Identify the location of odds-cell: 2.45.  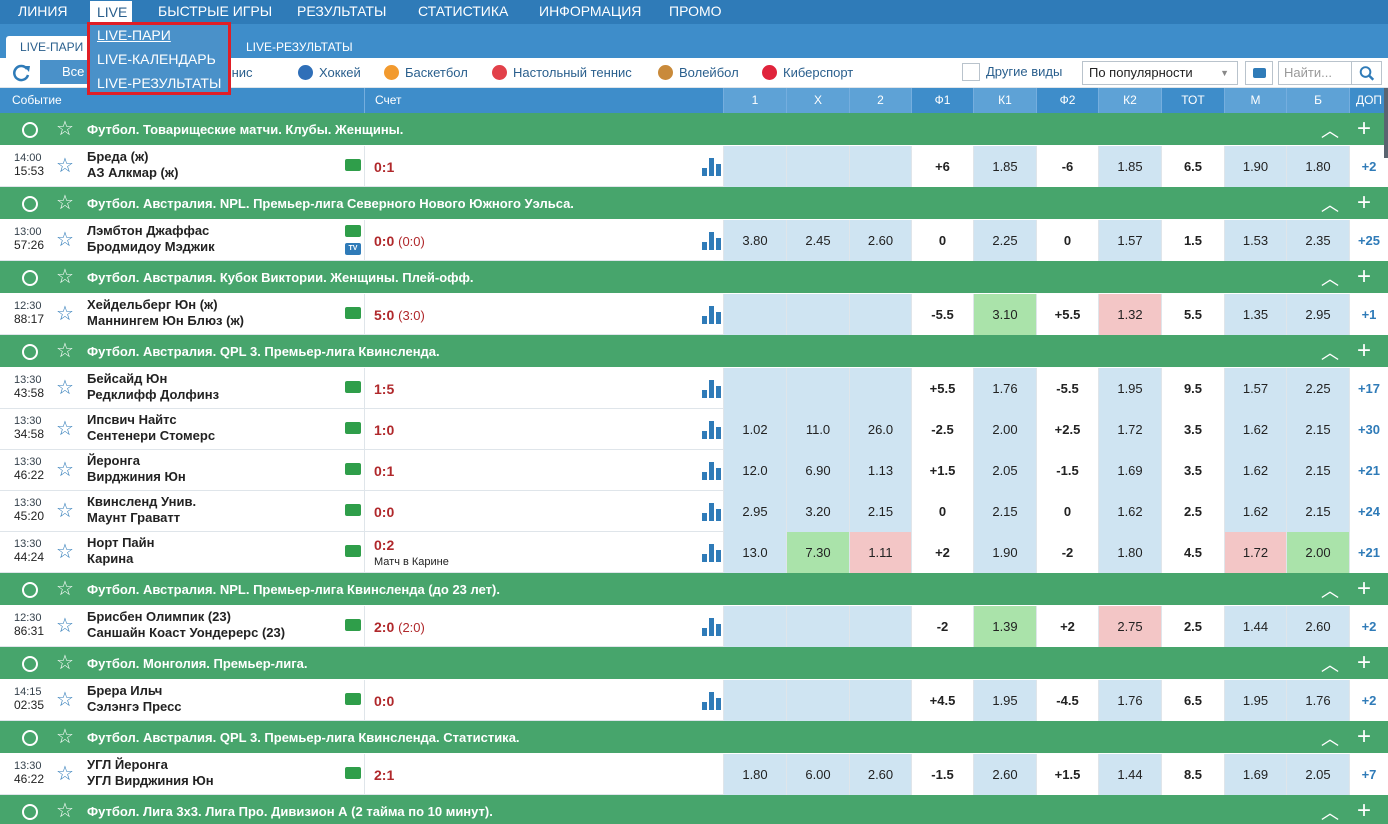
(817, 240).